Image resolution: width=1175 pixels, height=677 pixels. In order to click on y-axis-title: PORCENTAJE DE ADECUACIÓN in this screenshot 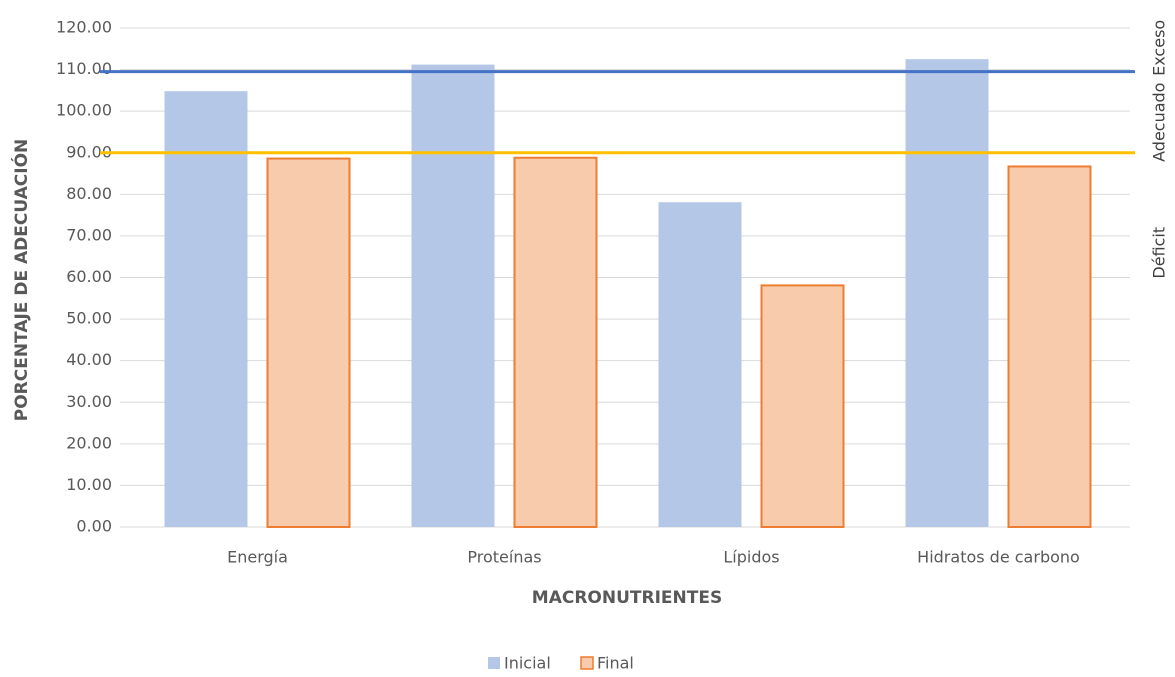, I will do `click(21, 280)`.